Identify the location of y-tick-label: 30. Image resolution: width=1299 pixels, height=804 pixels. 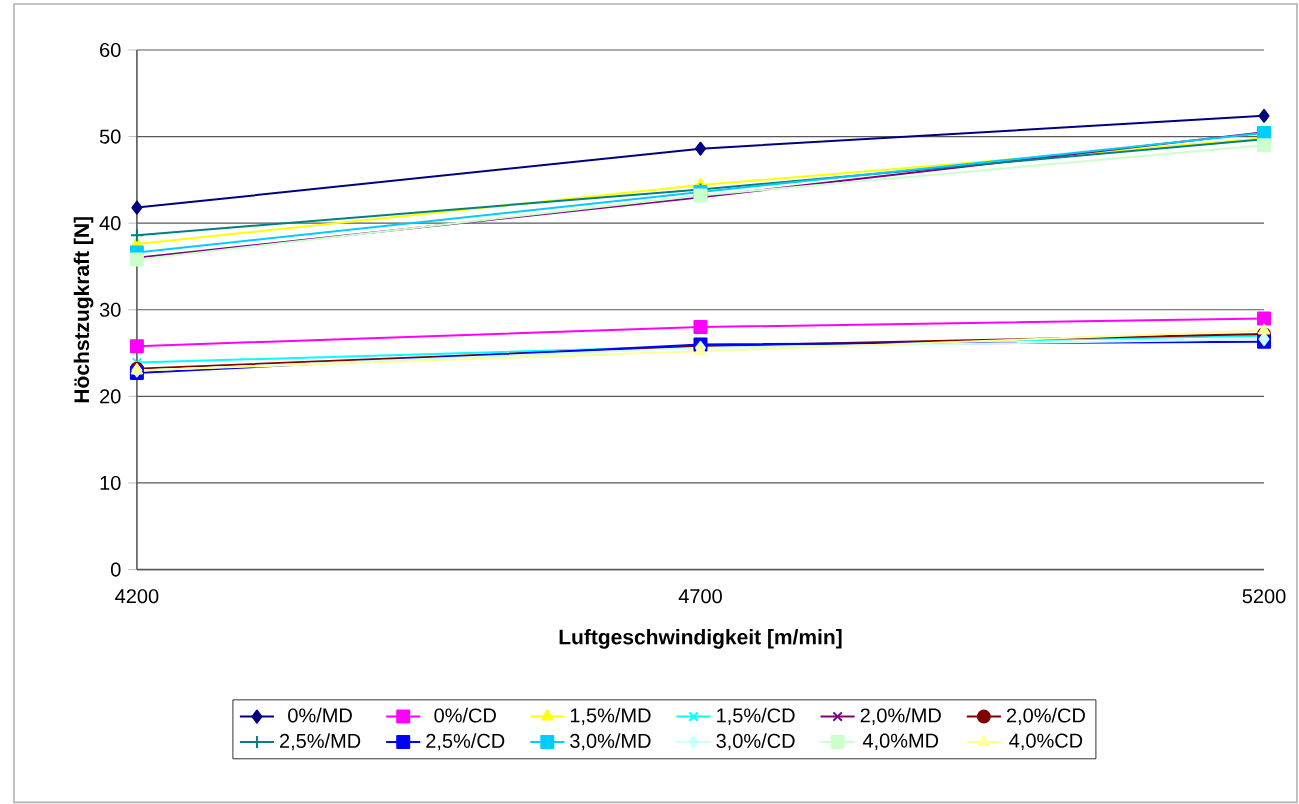
(110, 309).